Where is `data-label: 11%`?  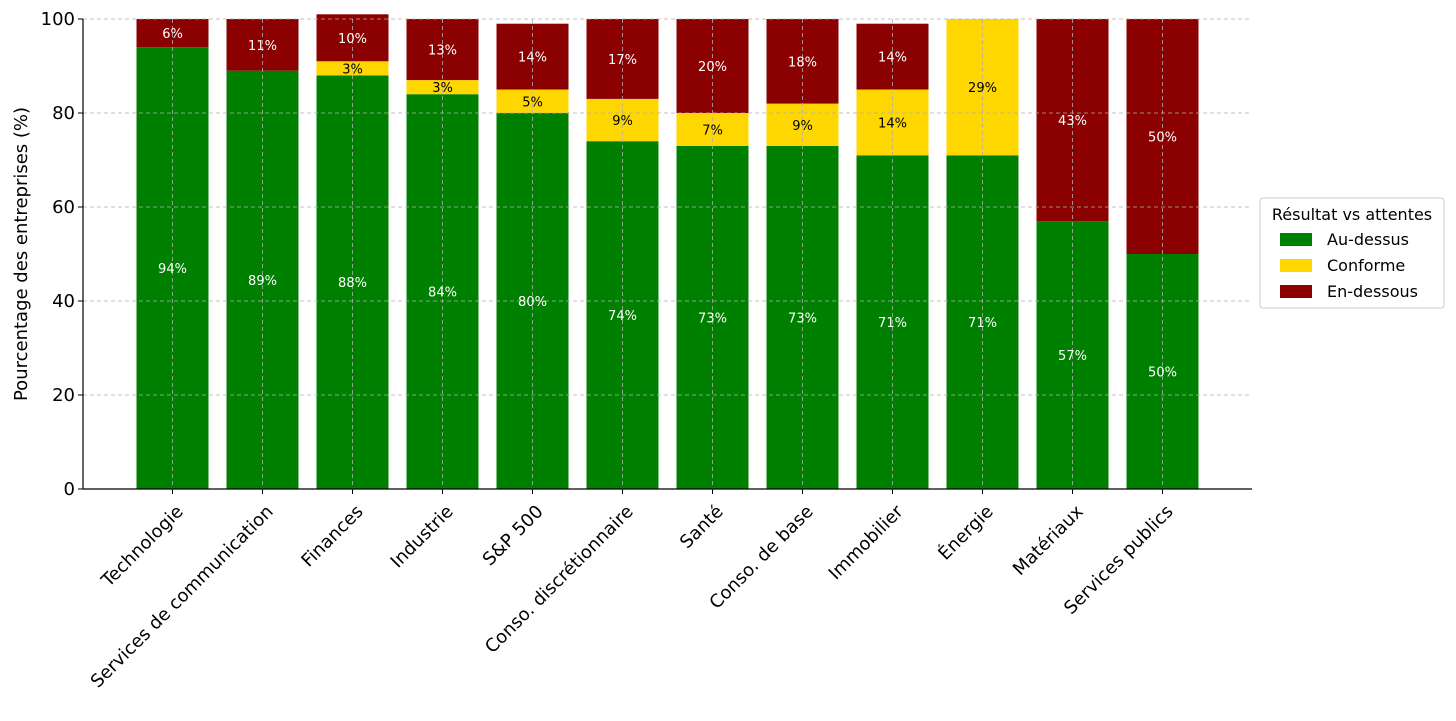
data-label: 11% is located at coordinates (262, 46).